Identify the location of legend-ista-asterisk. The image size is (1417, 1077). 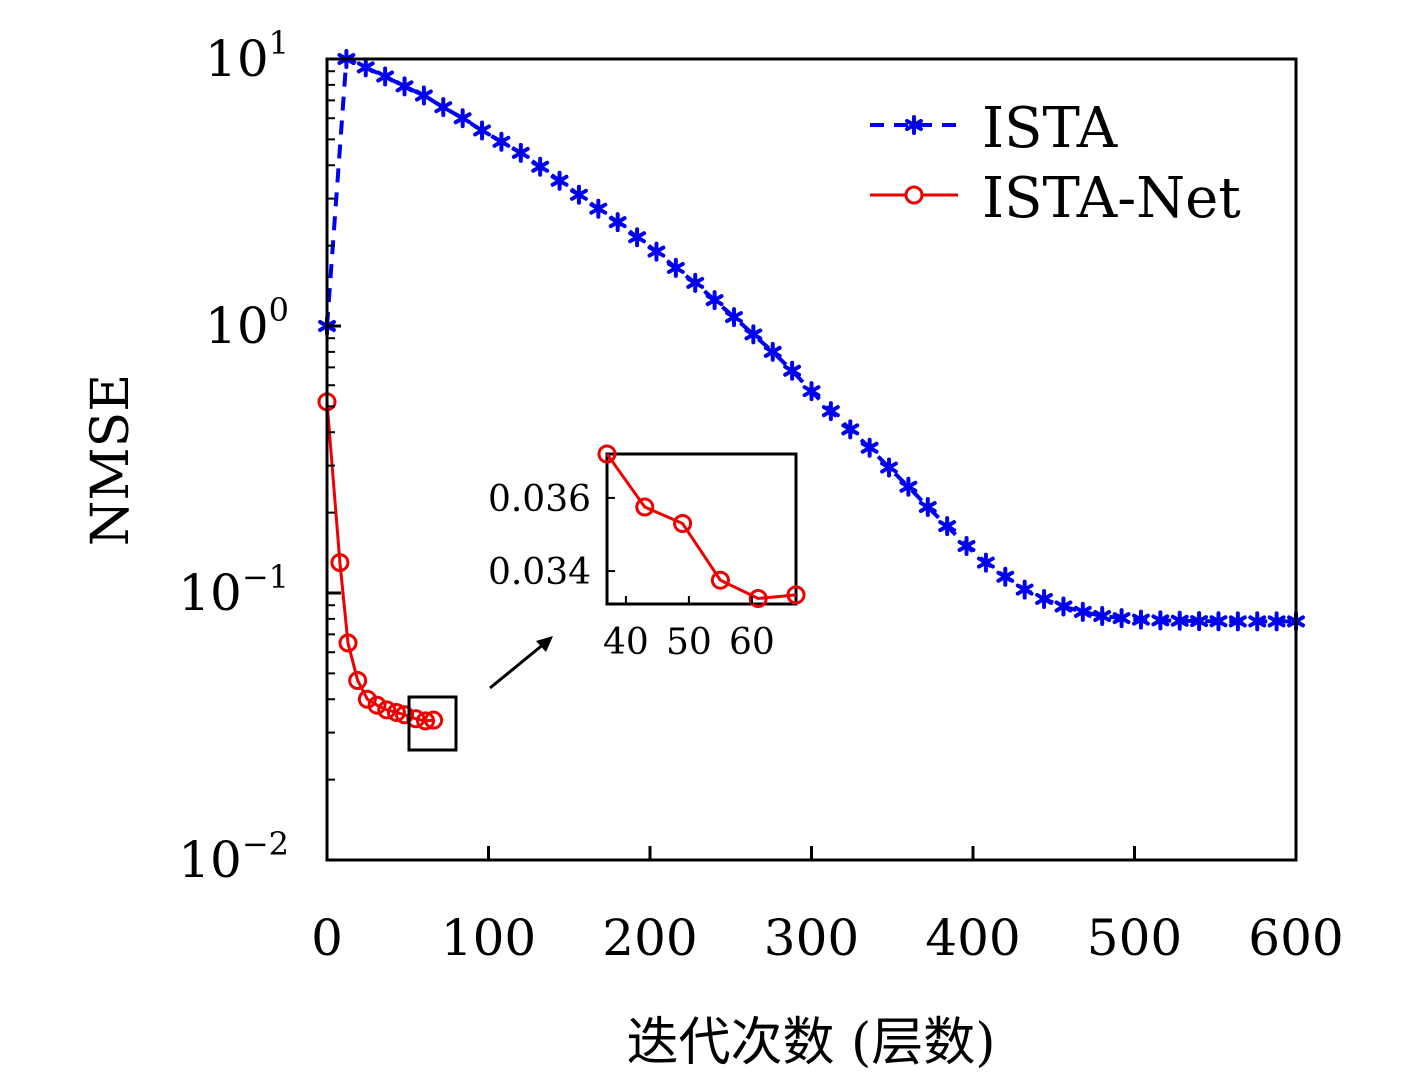
(914, 125).